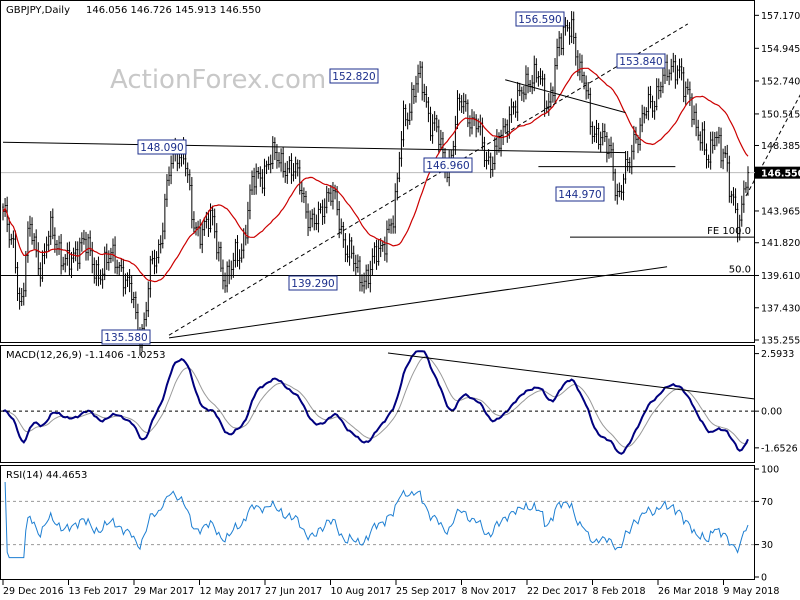 This screenshot has height=600, width=800. I want to click on price-callout-label: 156.590, so click(539, 20).